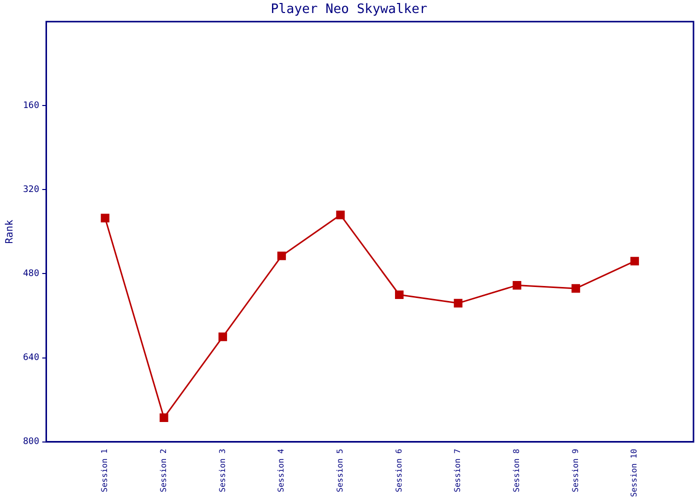  Describe the element at coordinates (340, 470) in the screenshot. I see `x-tick-label: Session 5` at that location.